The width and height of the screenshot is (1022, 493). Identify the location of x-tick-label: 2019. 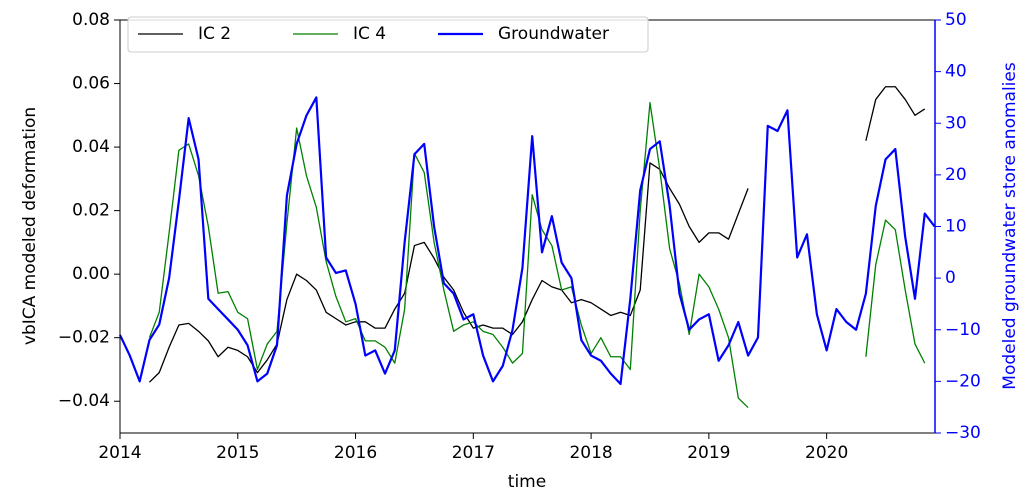
(708, 453).